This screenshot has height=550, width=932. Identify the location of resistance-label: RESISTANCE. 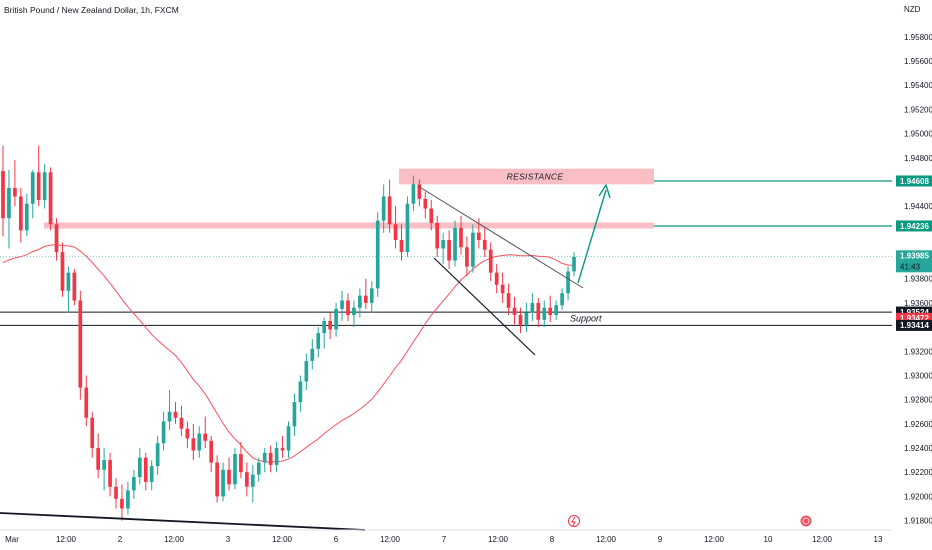
(535, 176).